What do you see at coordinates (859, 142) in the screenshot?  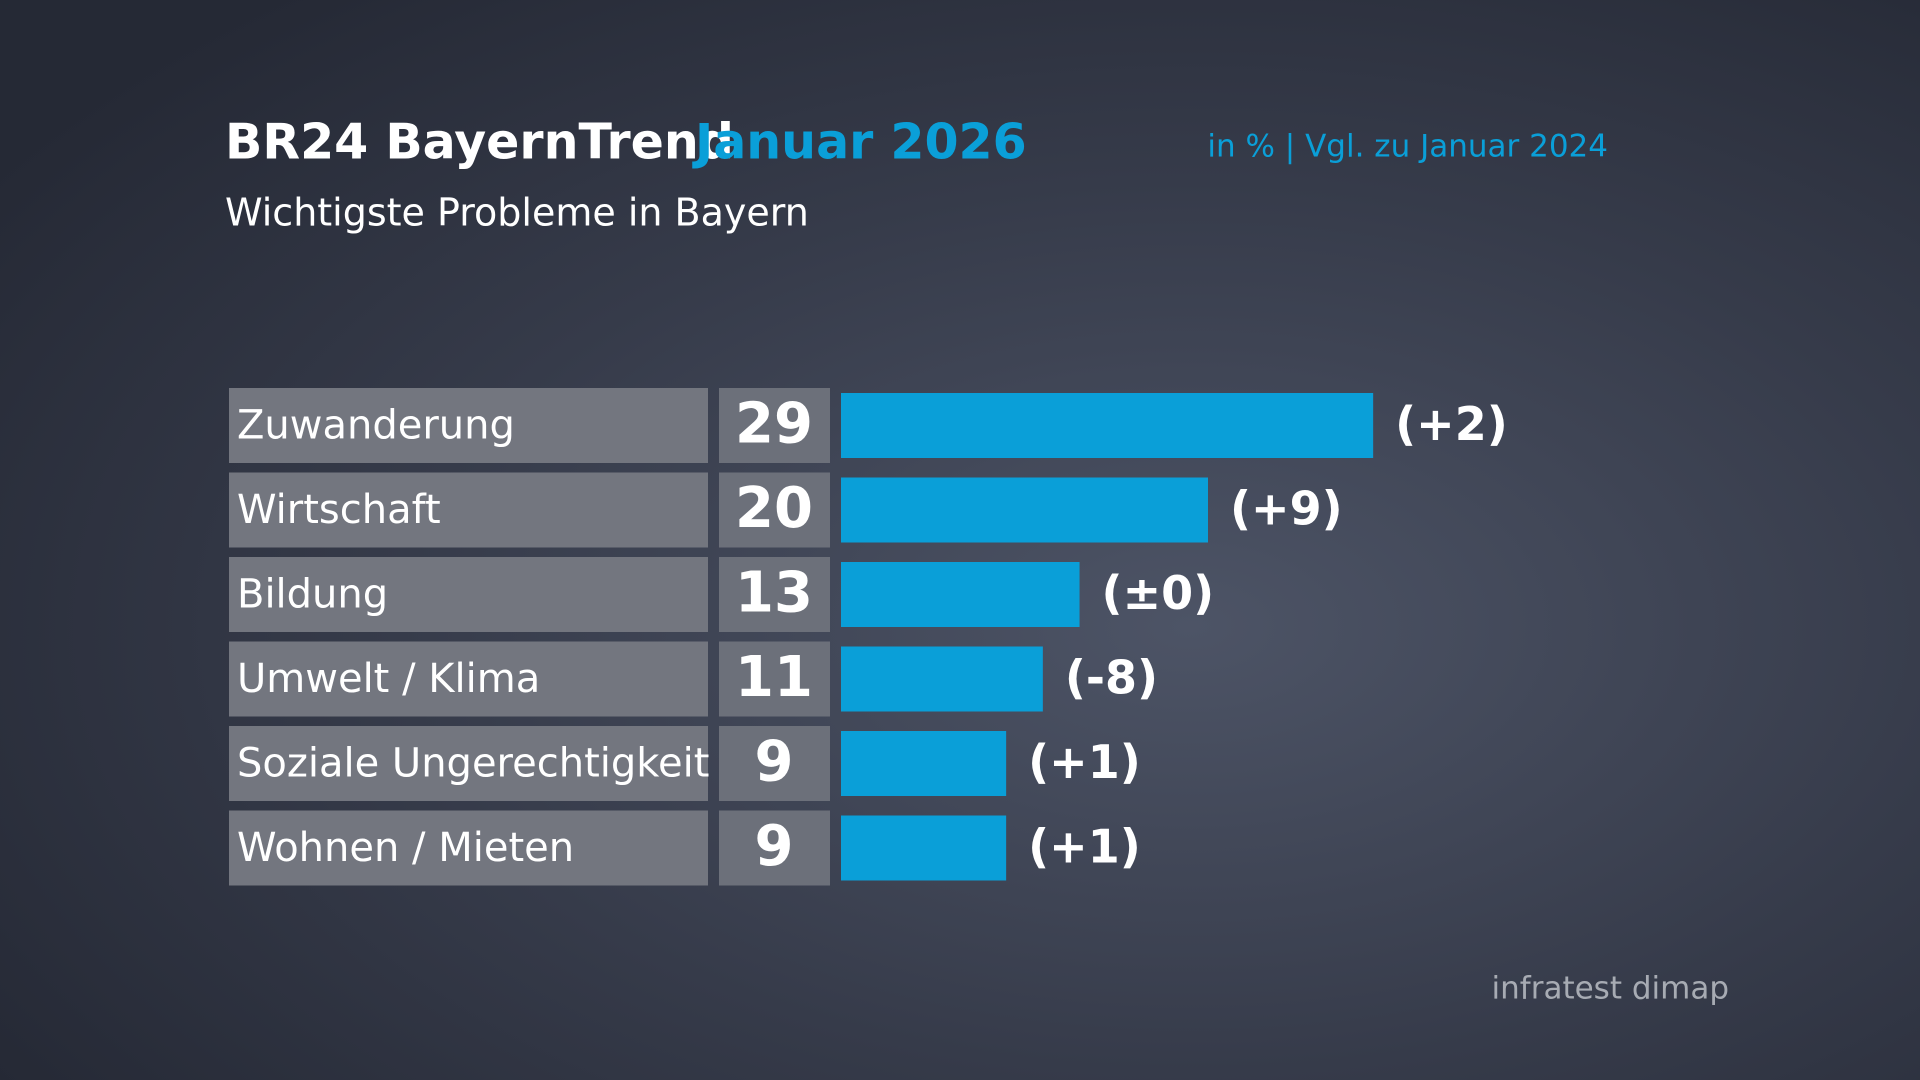 I see `chart-title-highlight: Januar 2026` at bounding box center [859, 142].